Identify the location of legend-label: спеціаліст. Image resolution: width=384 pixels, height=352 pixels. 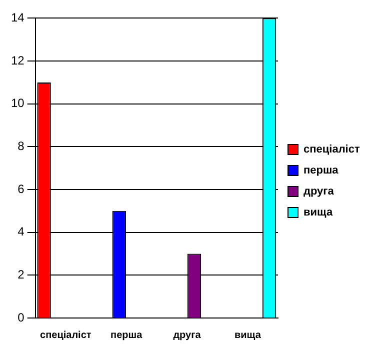
(332, 150).